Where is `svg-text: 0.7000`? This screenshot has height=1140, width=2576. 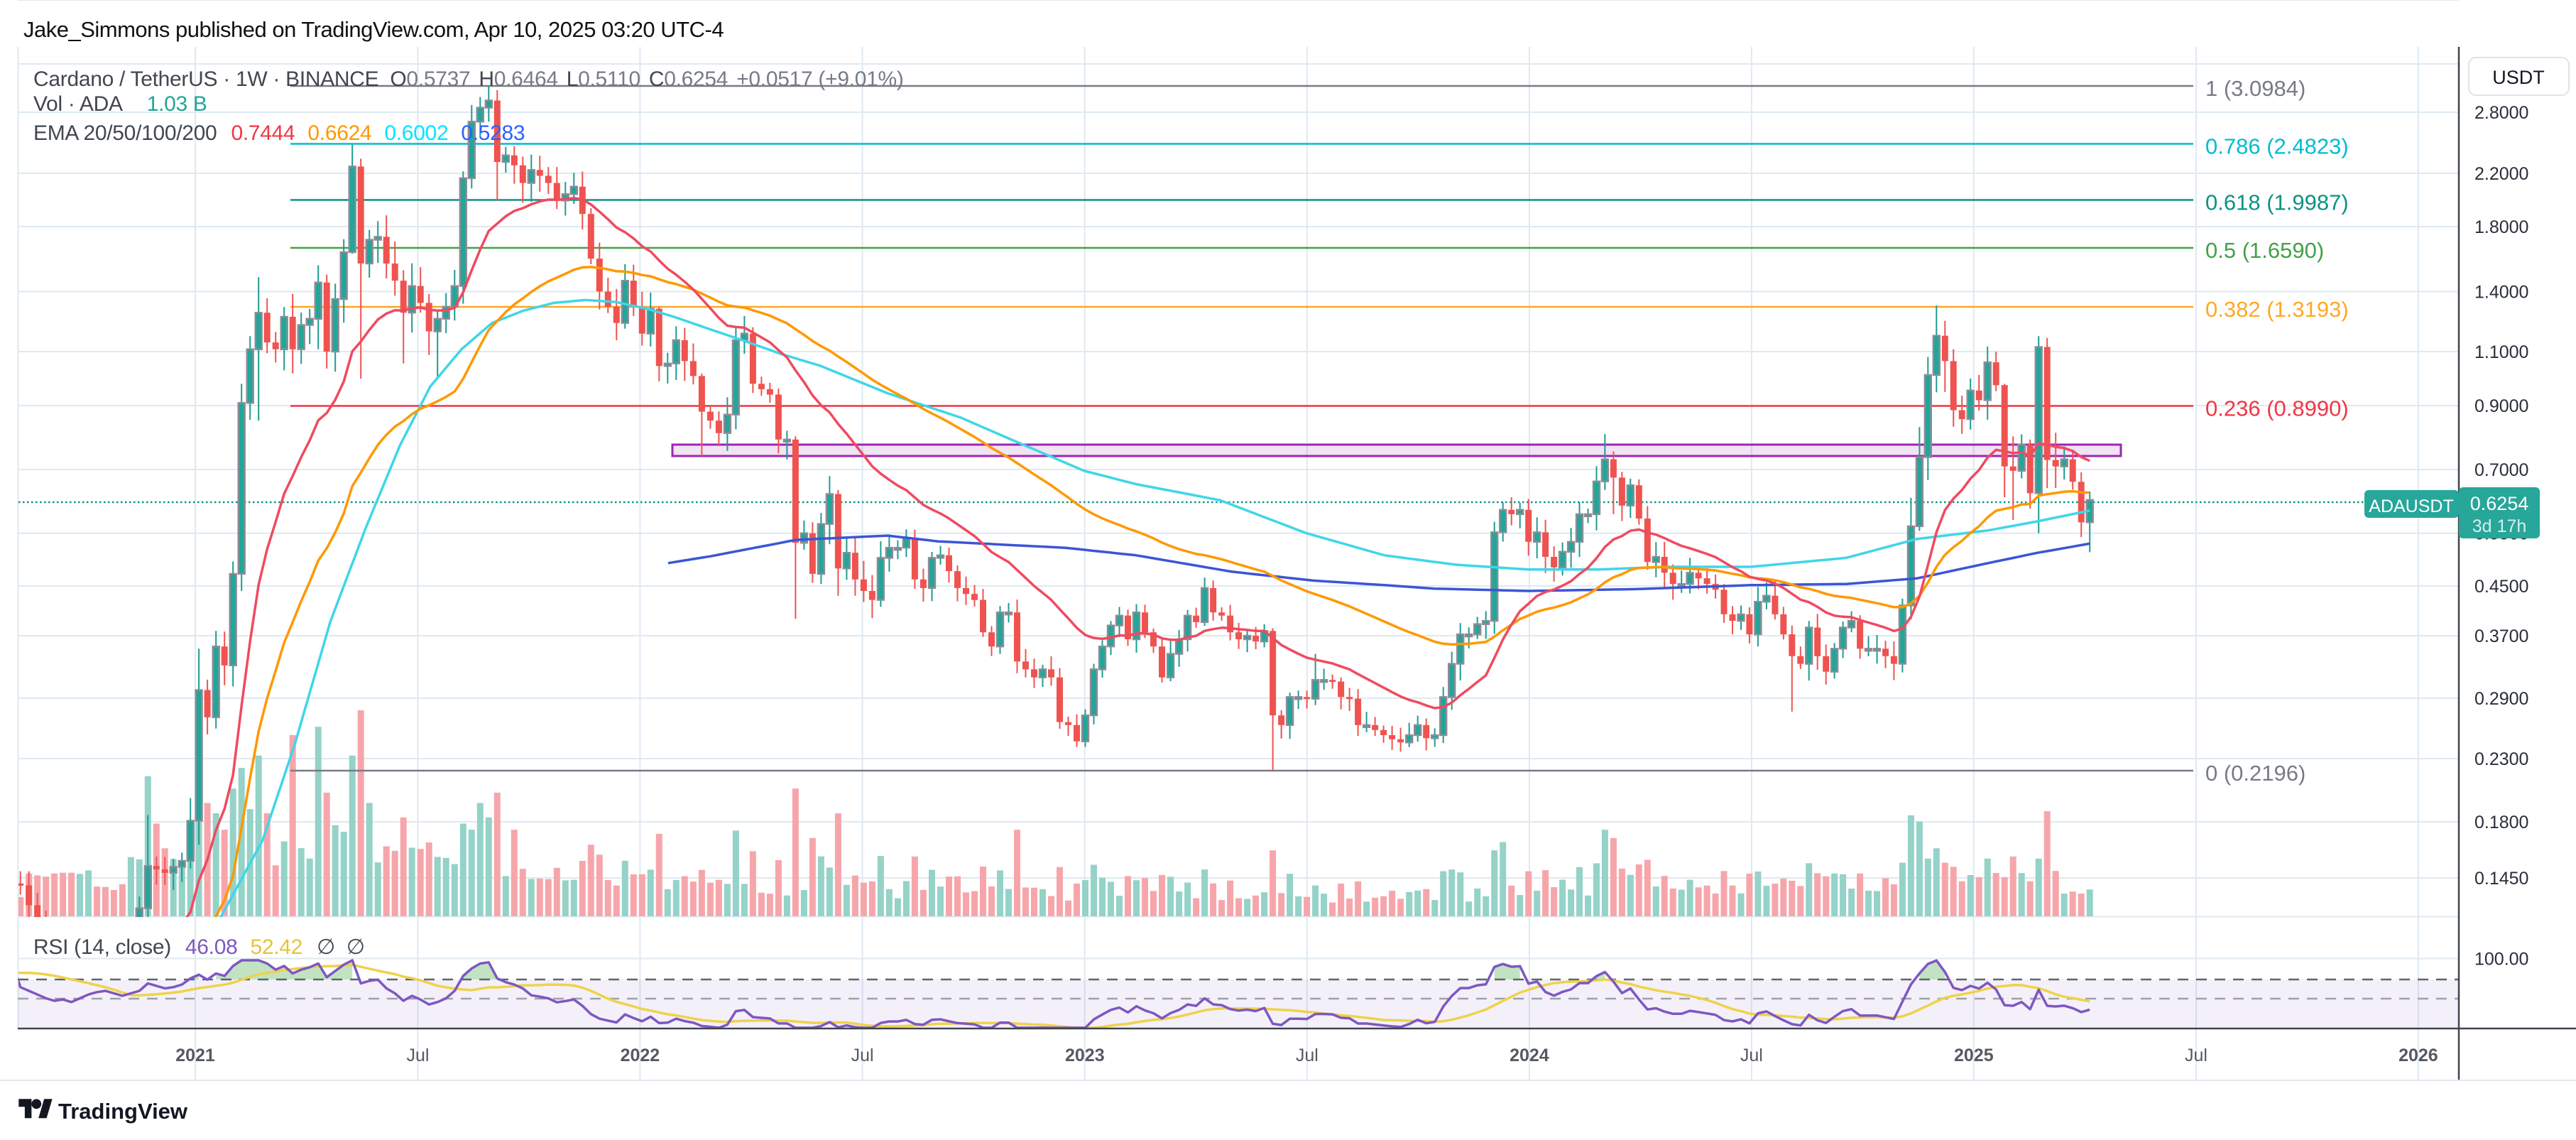 svg-text: 0.7000 is located at coordinates (2501, 470).